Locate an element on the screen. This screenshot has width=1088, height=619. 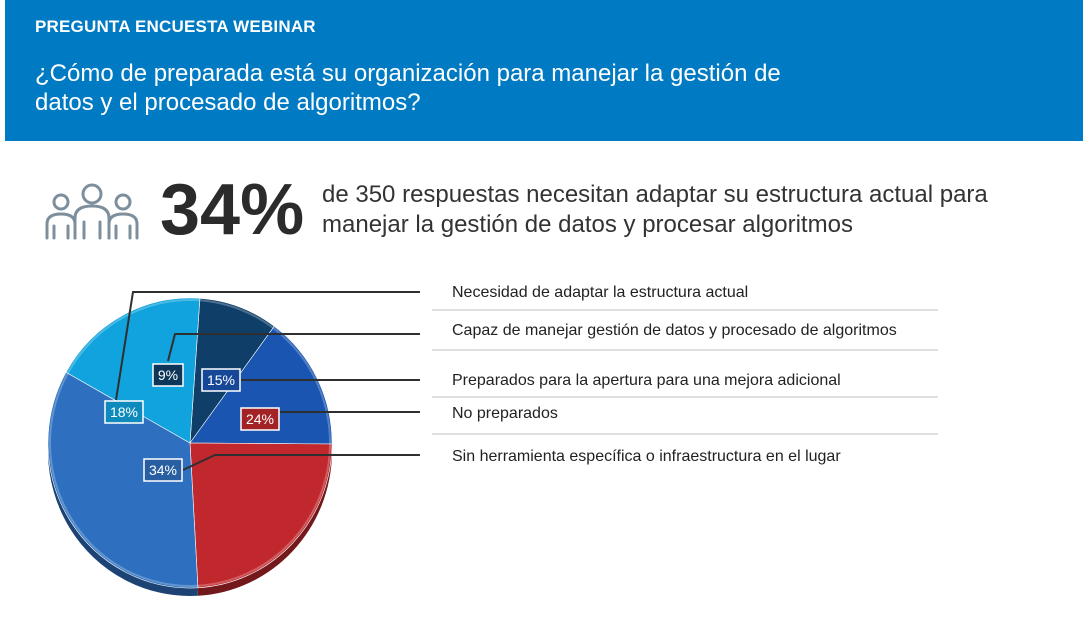
survey-eyebrow: PREGUNTA ENCUESTA WEBINAR is located at coordinates (175, 26).